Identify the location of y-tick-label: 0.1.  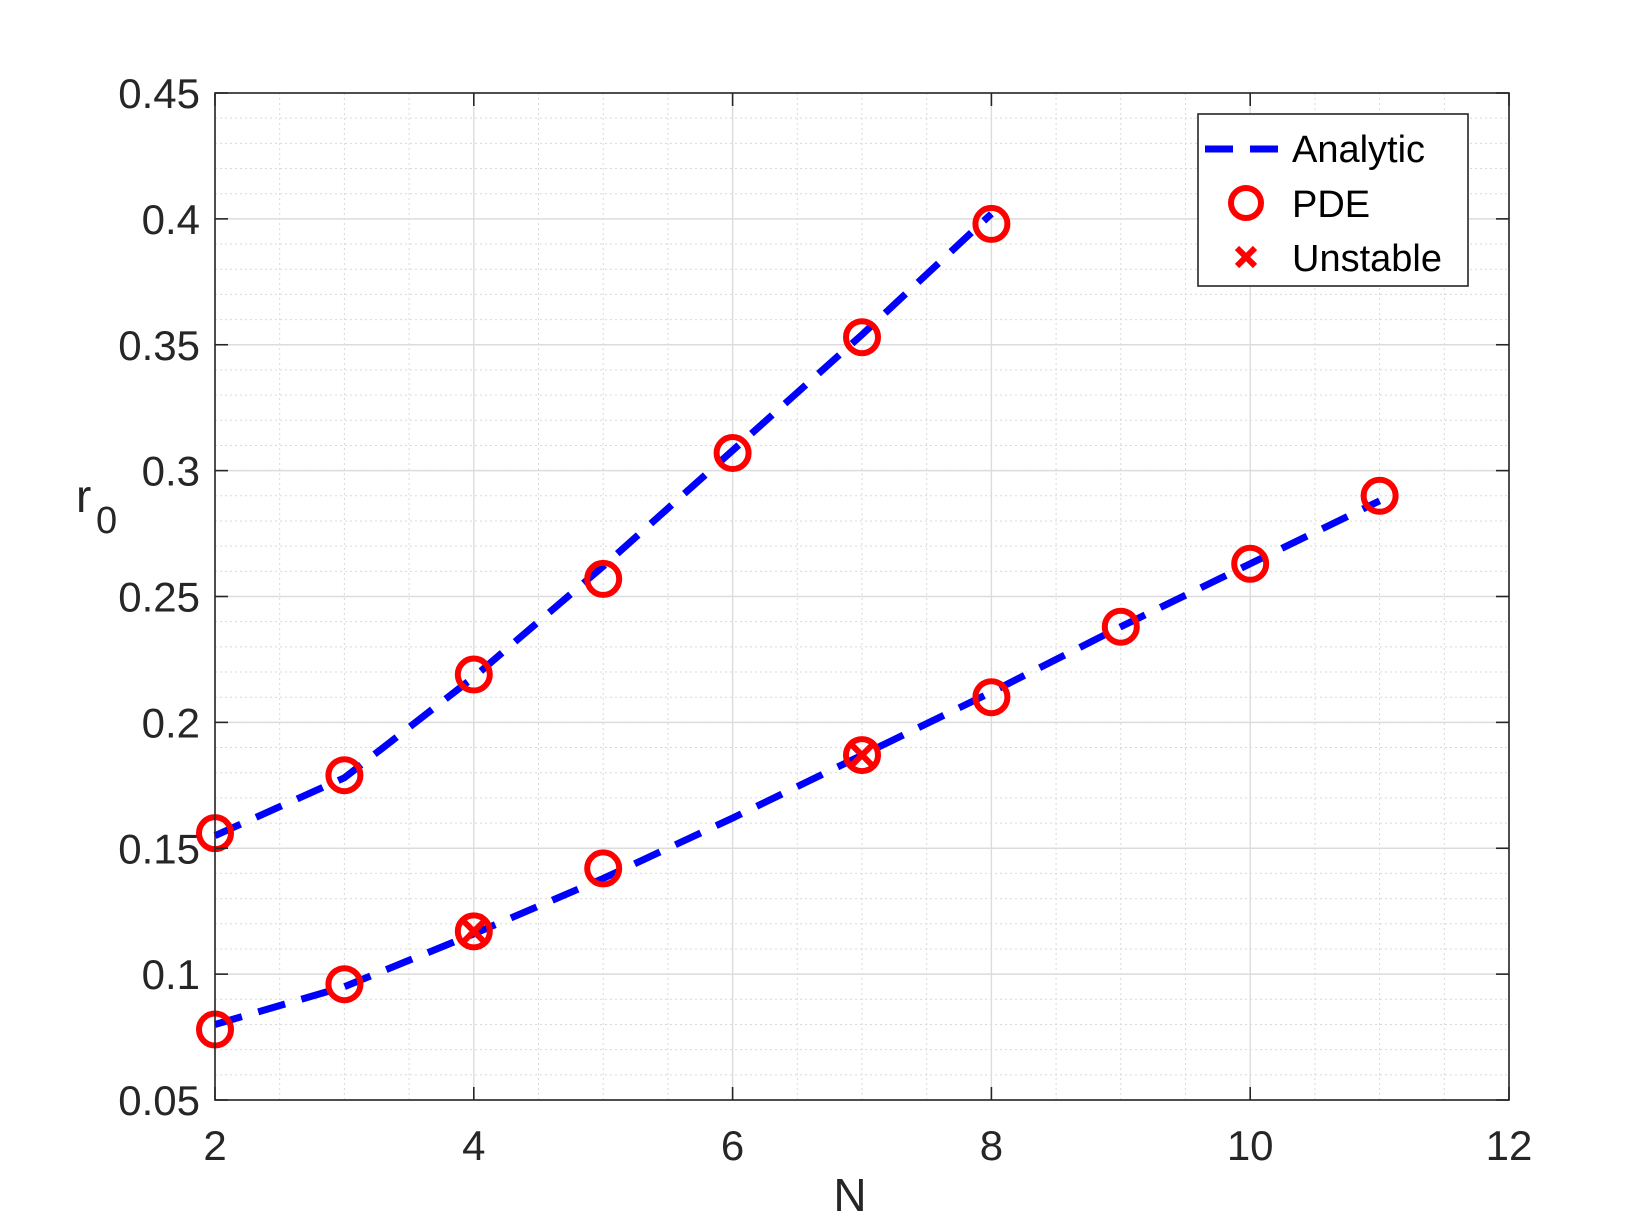
(171, 974).